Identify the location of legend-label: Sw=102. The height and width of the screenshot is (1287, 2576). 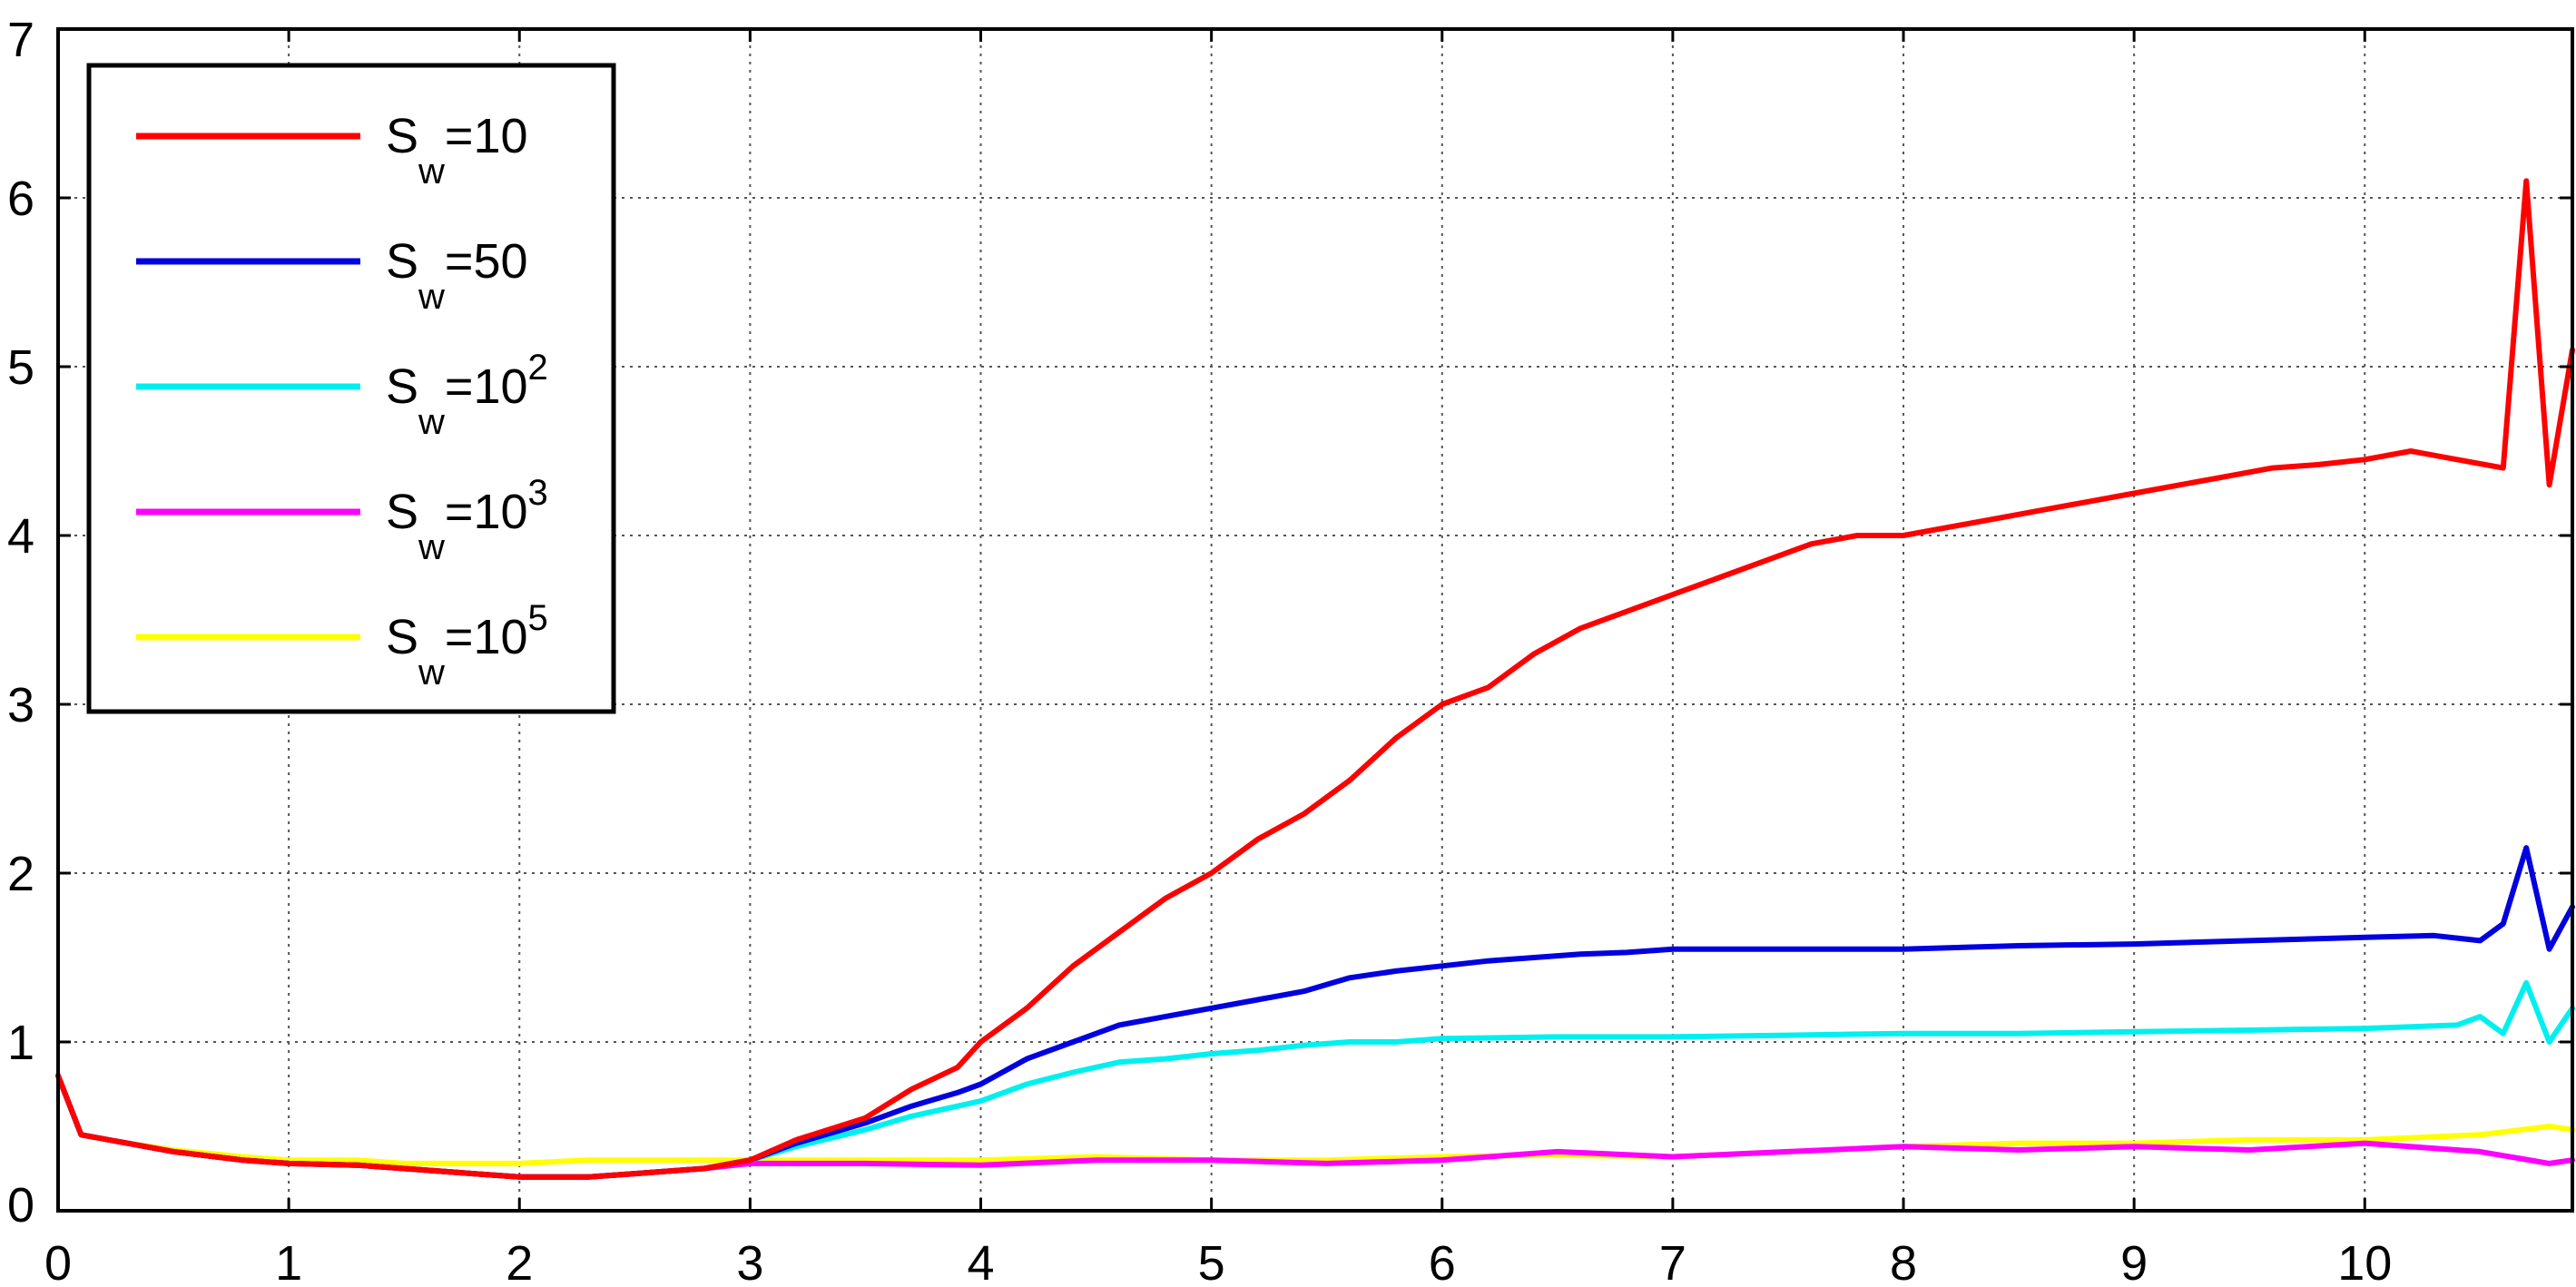
(467, 395).